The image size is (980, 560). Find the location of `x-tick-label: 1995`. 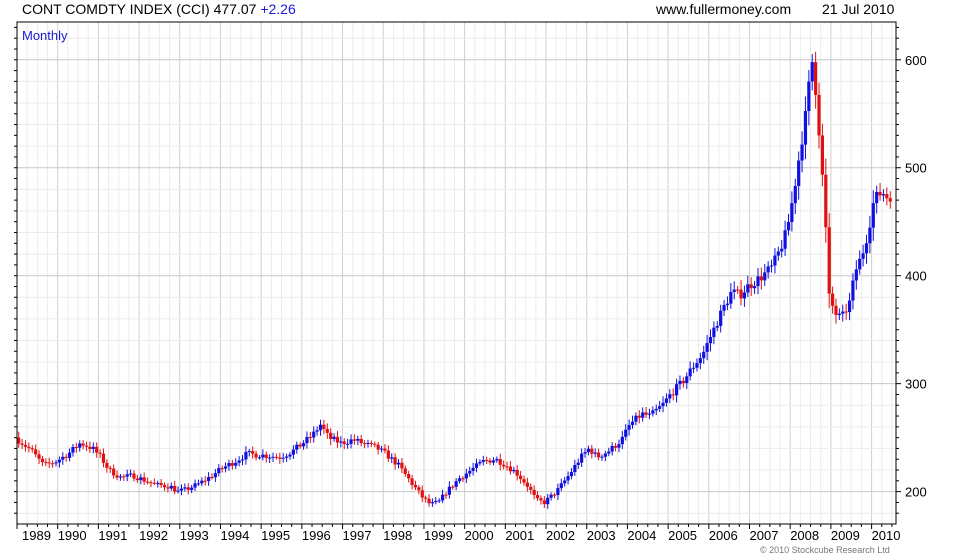

x-tick-label: 1995 is located at coordinates (275, 535).